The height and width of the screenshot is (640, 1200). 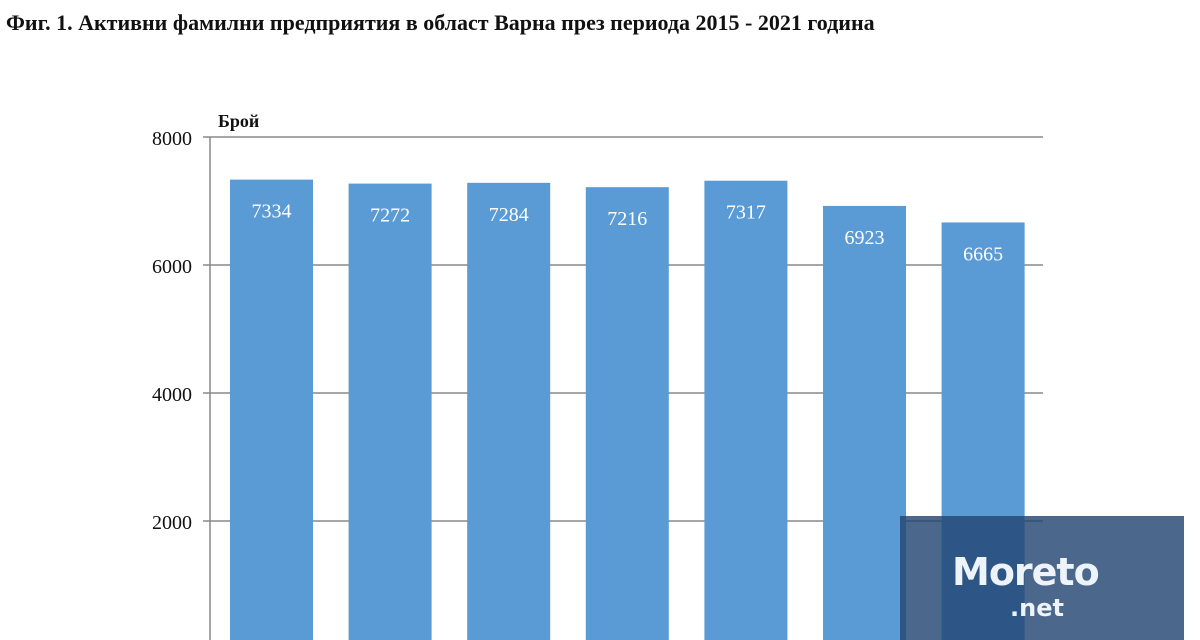 I want to click on y-tick-label: 8000, so click(x=172, y=139).